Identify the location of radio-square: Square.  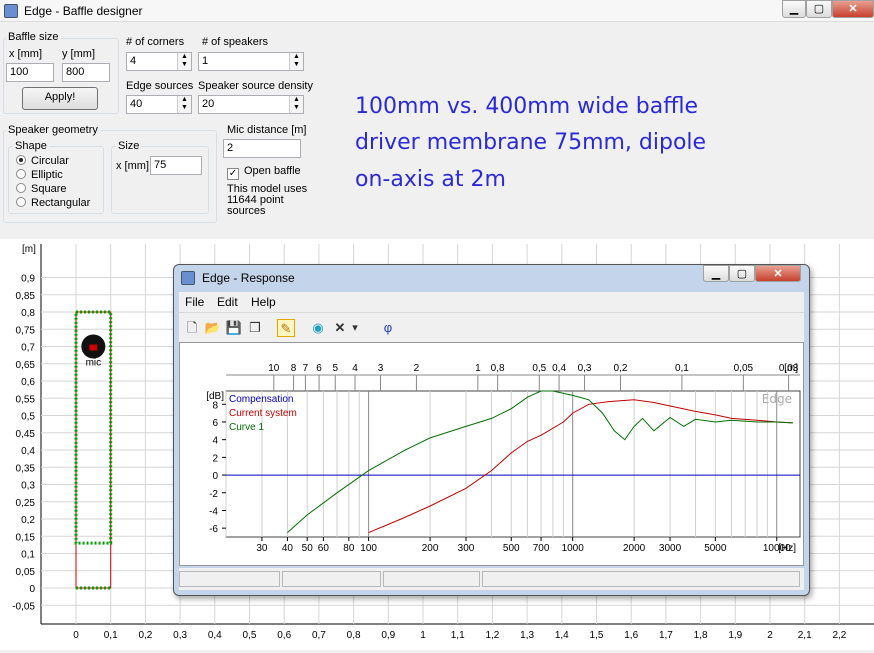
(41, 189).